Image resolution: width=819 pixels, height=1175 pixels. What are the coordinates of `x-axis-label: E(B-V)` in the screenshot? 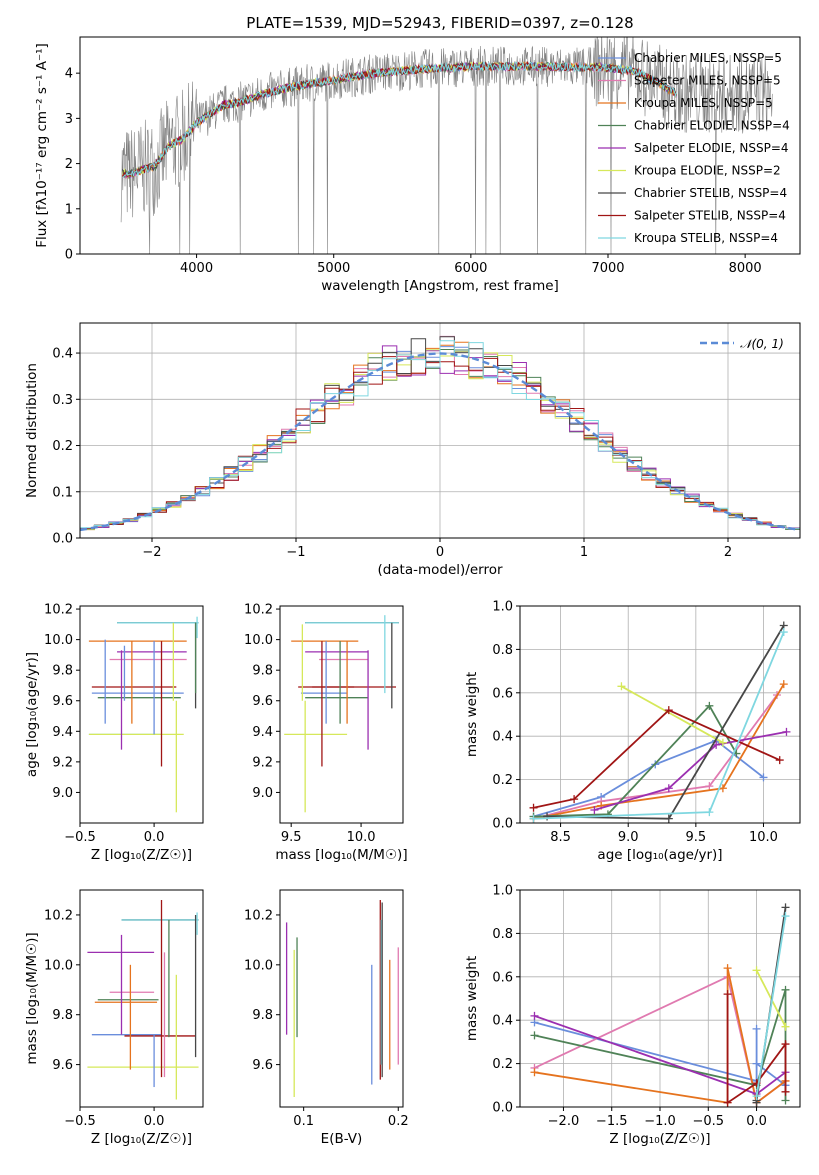 It's located at (342, 1139).